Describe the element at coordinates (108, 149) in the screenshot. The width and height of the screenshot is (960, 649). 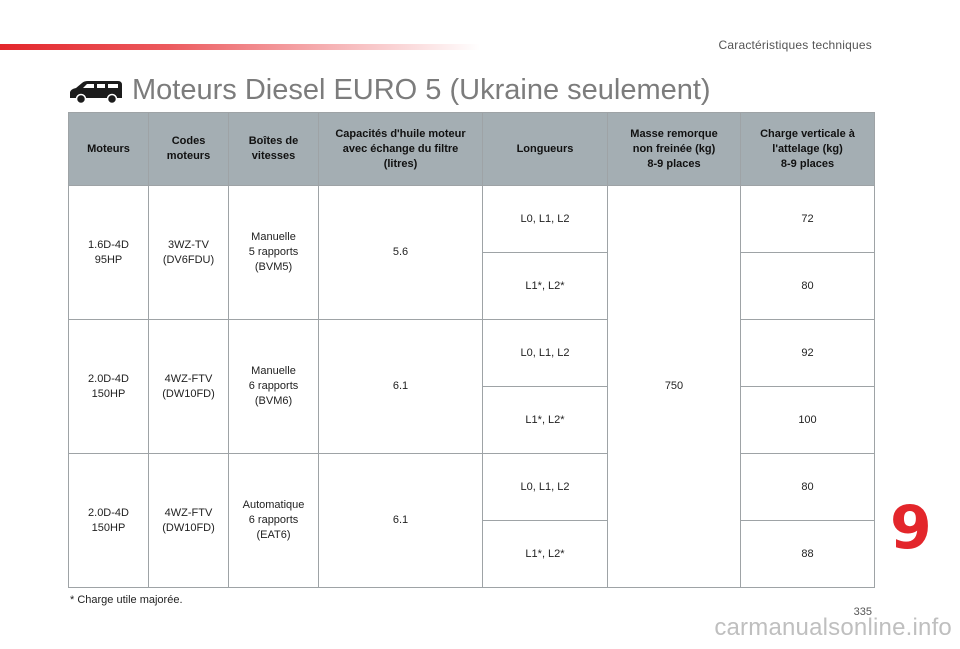
I see `column-header-moteurs: Moteurs` at that location.